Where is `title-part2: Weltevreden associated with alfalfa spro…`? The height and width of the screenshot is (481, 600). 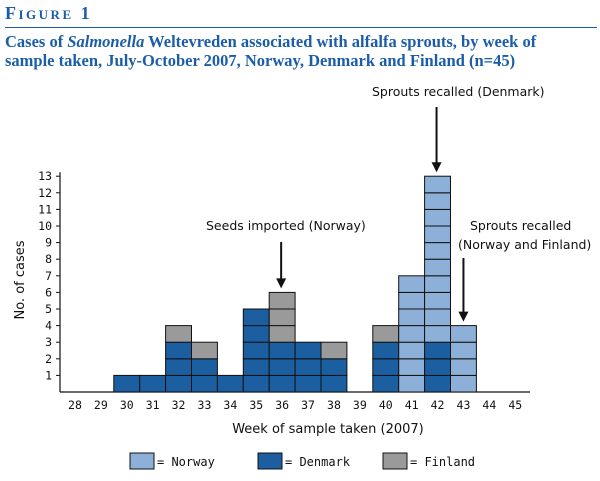
title-part2: Weltevreden associated with alfalfa spro… is located at coordinates (271, 51).